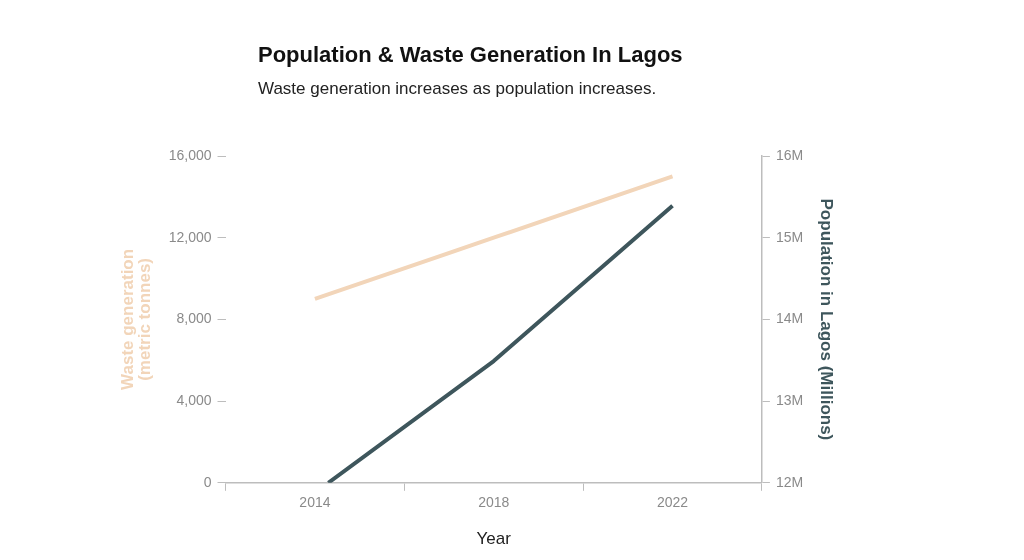 This screenshot has width=1024, height=560. What do you see at coordinates (194, 399) in the screenshot?
I see `y-tick-label: 4,000` at bounding box center [194, 399].